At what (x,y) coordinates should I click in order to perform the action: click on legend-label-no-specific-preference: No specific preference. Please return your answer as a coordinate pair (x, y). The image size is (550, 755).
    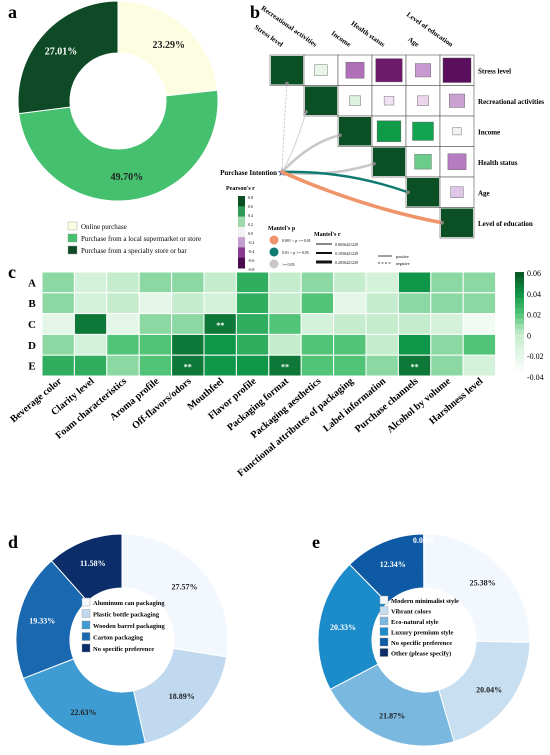
    Looking at the image, I should click on (421, 643).